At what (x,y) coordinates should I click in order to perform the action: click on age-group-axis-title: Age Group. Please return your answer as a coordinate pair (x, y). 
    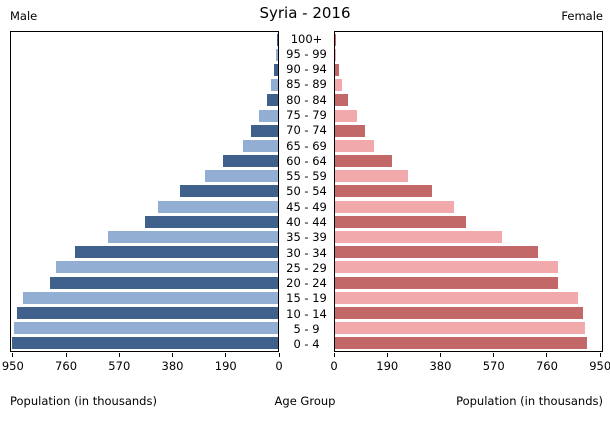
    Looking at the image, I should click on (305, 401).